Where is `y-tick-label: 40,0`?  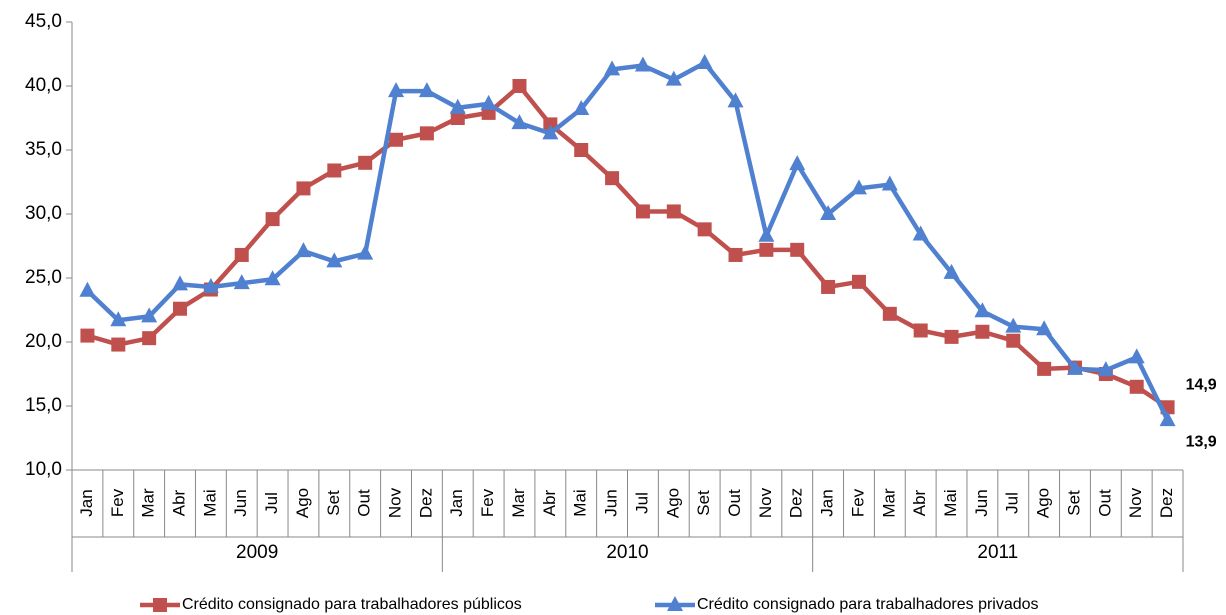
y-tick-label: 40,0 is located at coordinates (43, 85).